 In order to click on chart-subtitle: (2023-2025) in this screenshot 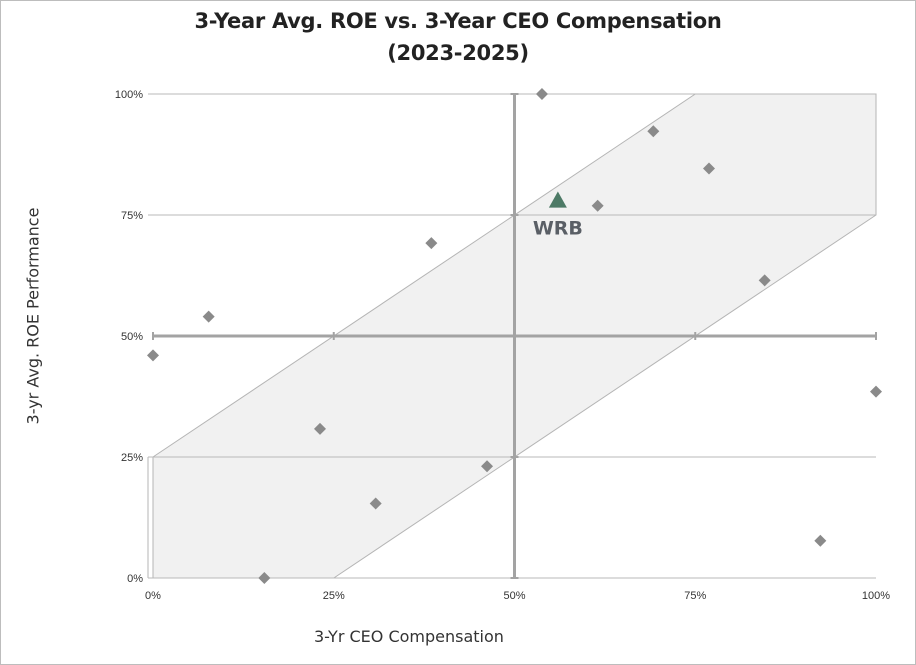, I will do `click(458, 53)`.